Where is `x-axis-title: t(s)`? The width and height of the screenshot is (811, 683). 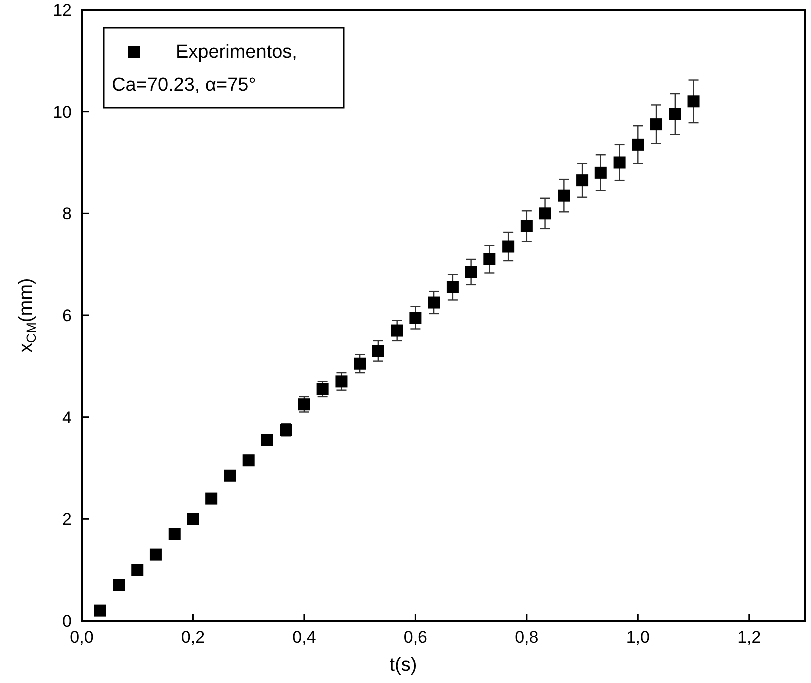
x-axis-title: t(s) is located at coordinates (404, 665).